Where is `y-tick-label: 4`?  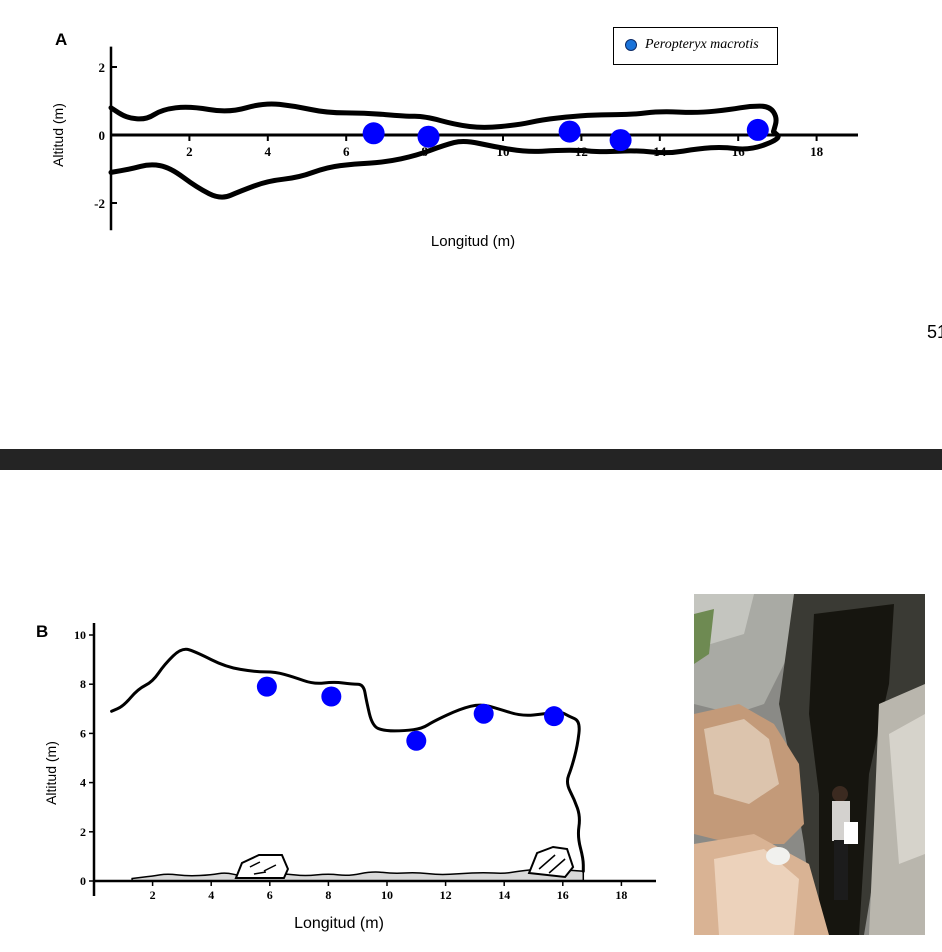 y-tick-label: 4 is located at coordinates (83, 783).